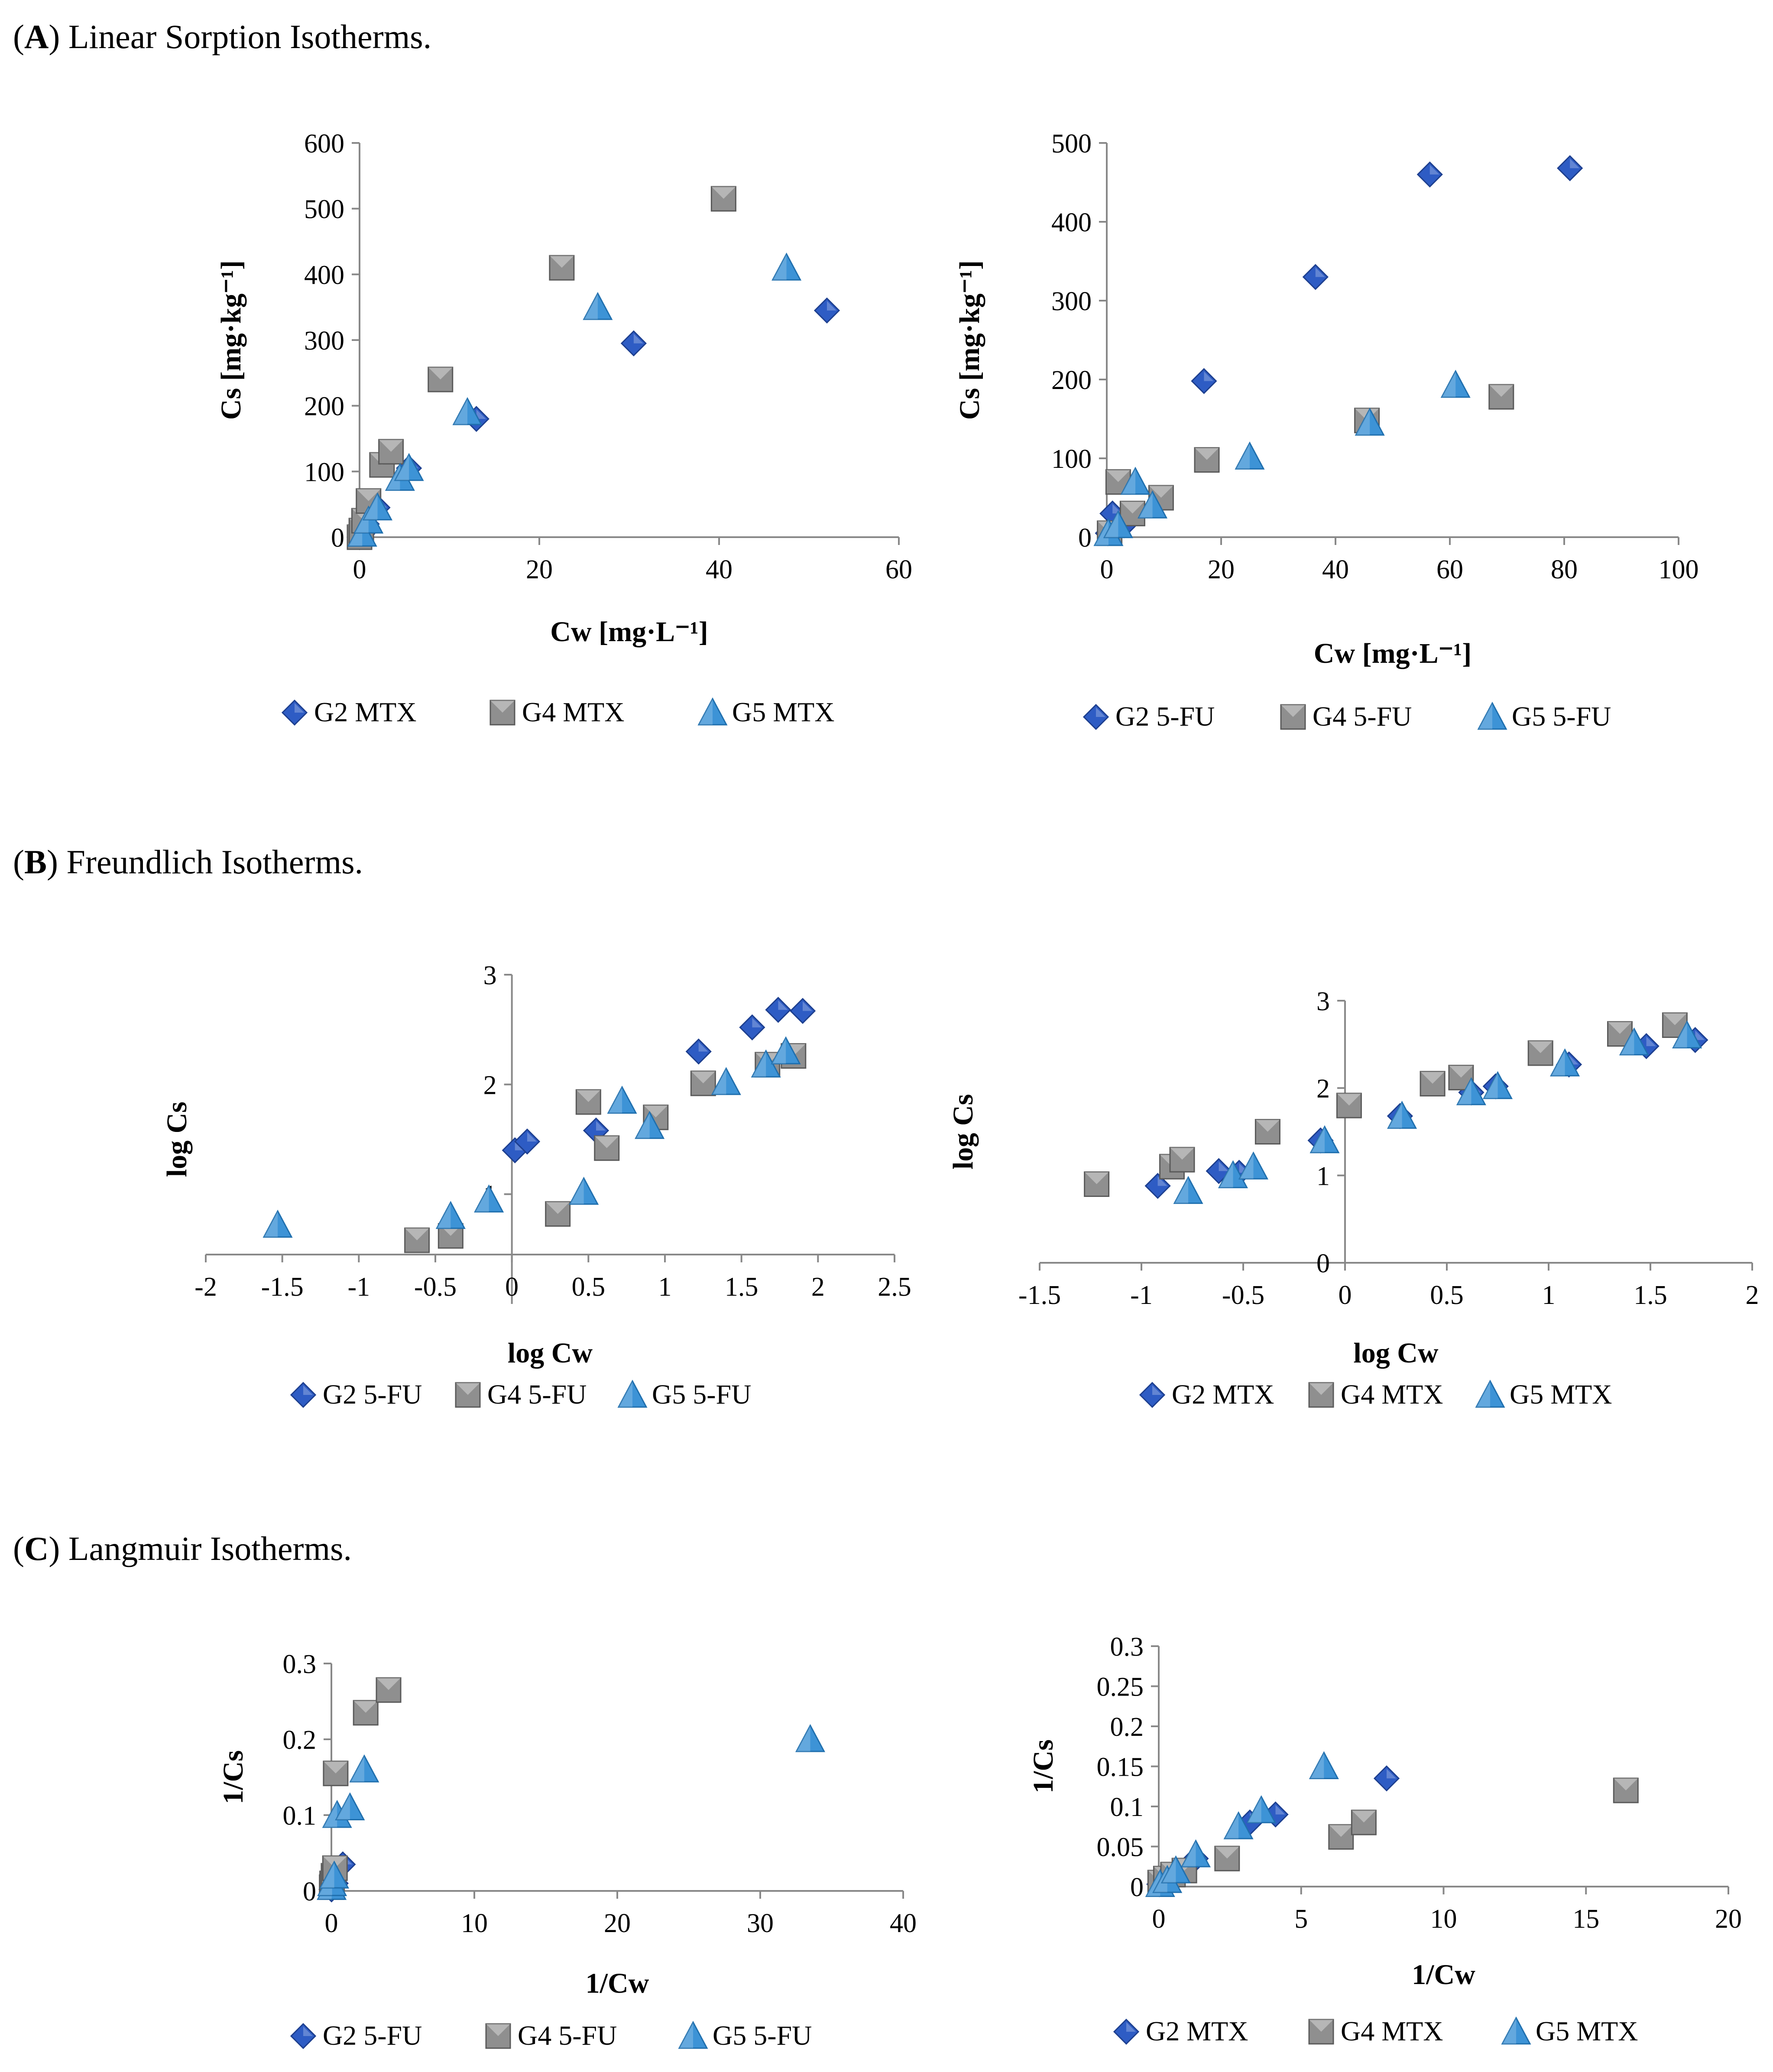 This screenshot has height=2072, width=1773. What do you see at coordinates (573, 712) in the screenshot?
I see `legend-label: G4 MTX` at bounding box center [573, 712].